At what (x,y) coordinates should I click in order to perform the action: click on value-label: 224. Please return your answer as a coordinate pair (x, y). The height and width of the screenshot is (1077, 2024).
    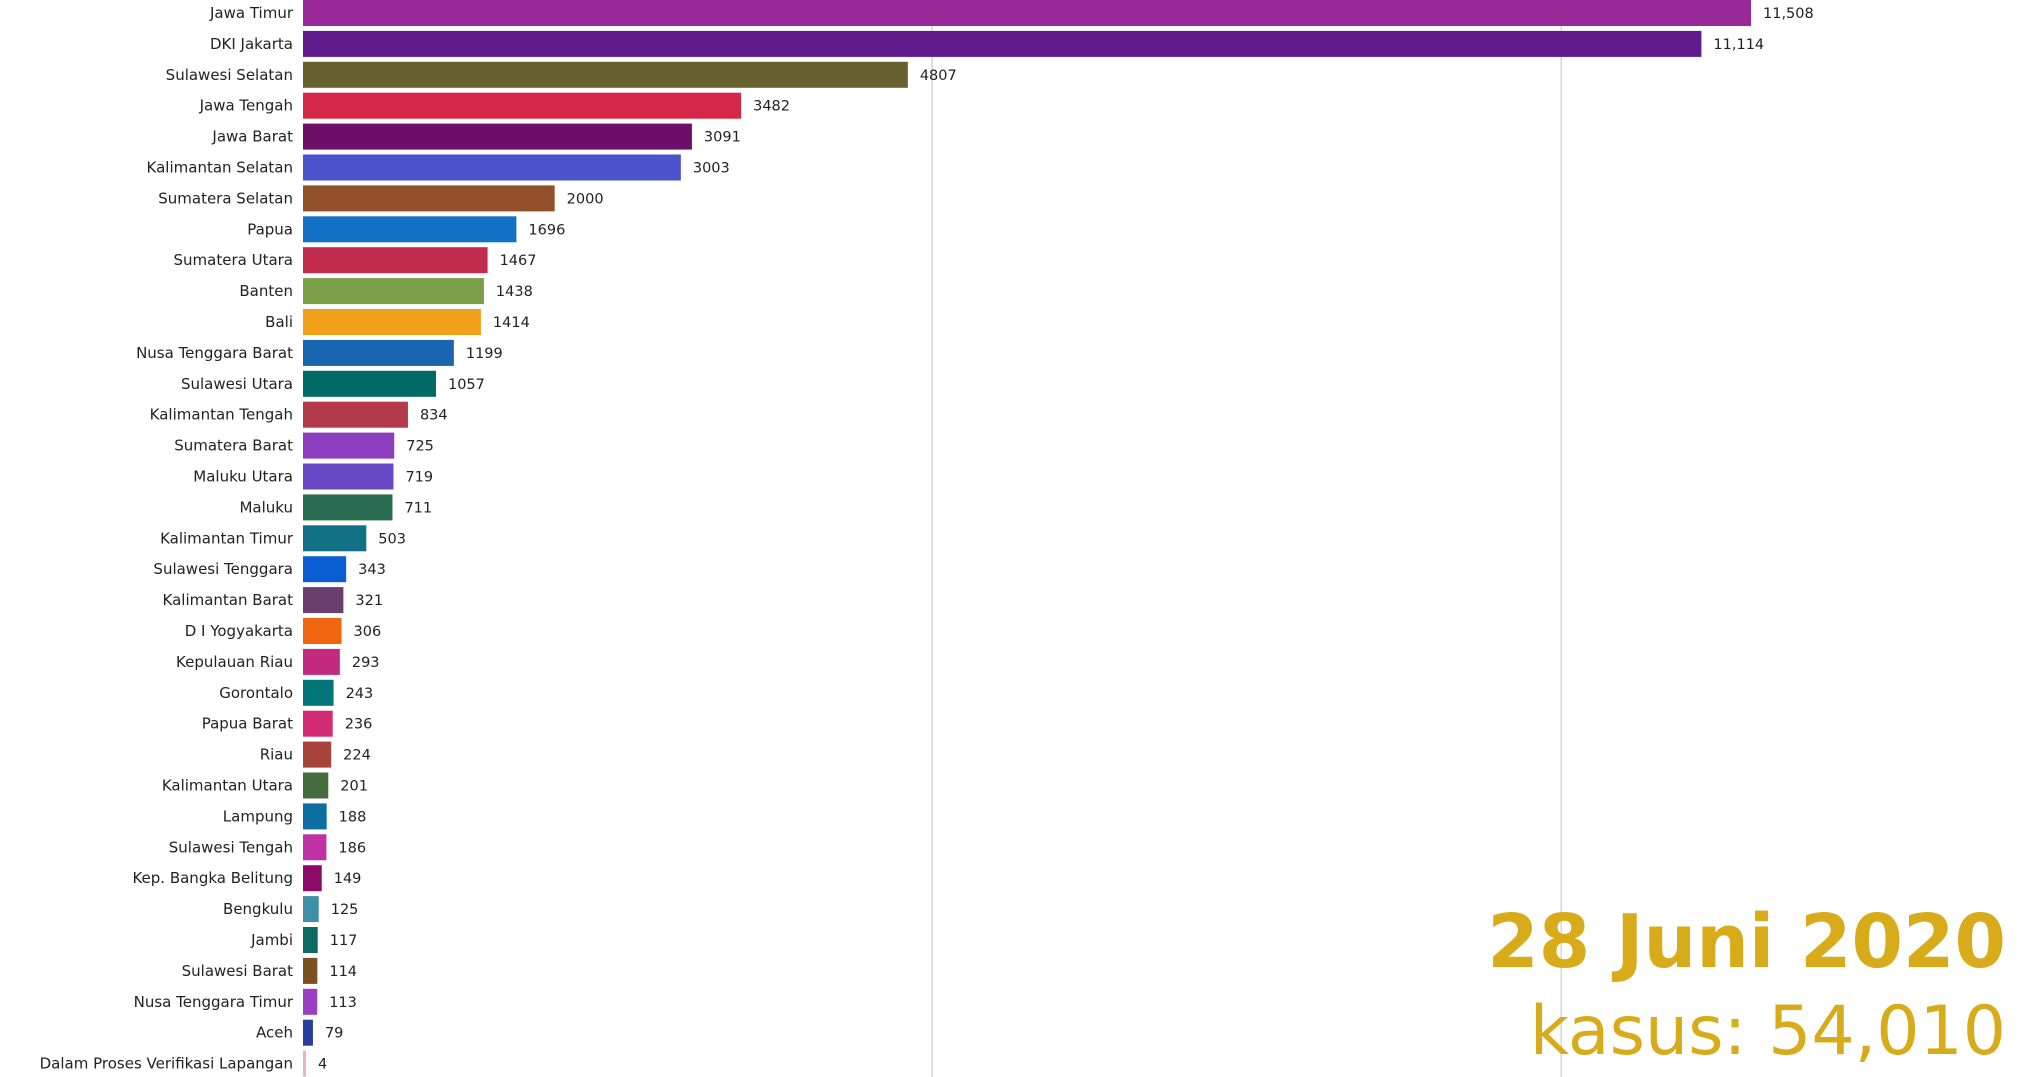
    Looking at the image, I should click on (357, 756).